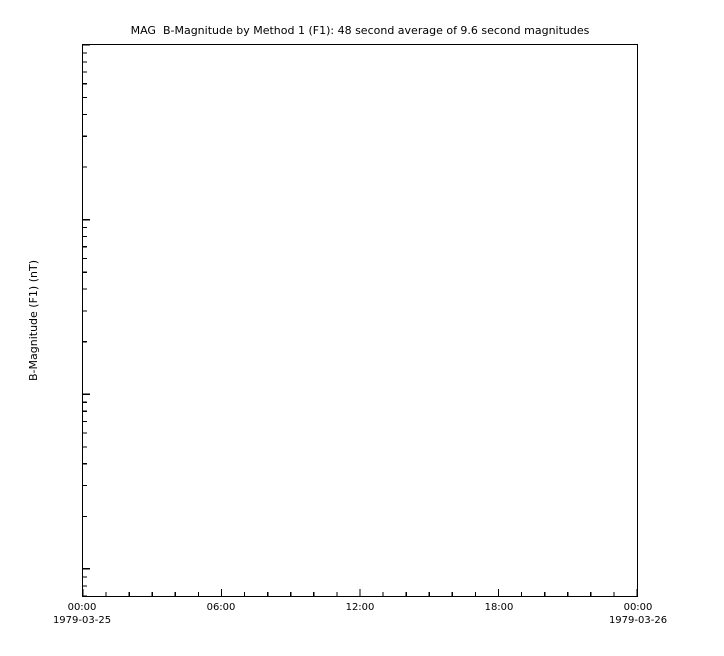 The image size is (724, 656). What do you see at coordinates (638, 620) in the screenshot?
I see `x-tick-date: 1979-03-26` at bounding box center [638, 620].